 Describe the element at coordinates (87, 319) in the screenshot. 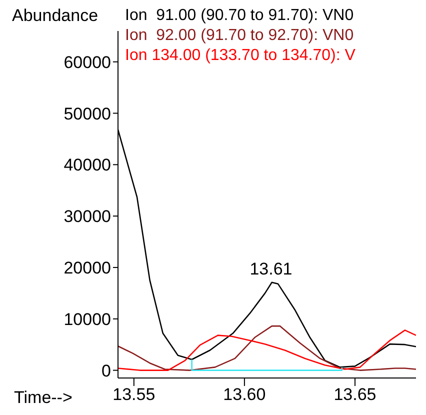

I see `y-tick-label: 10000` at that location.